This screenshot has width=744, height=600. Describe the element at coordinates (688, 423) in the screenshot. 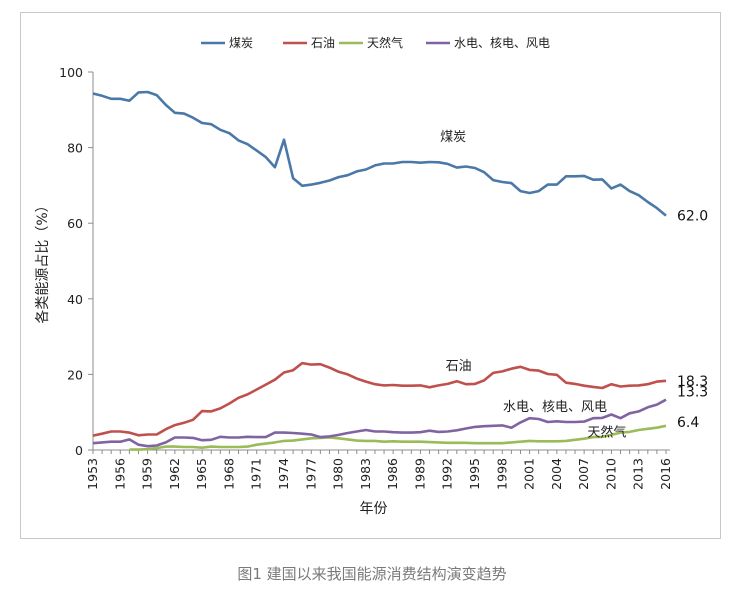

I see `end-value-label: 6.4` at that location.